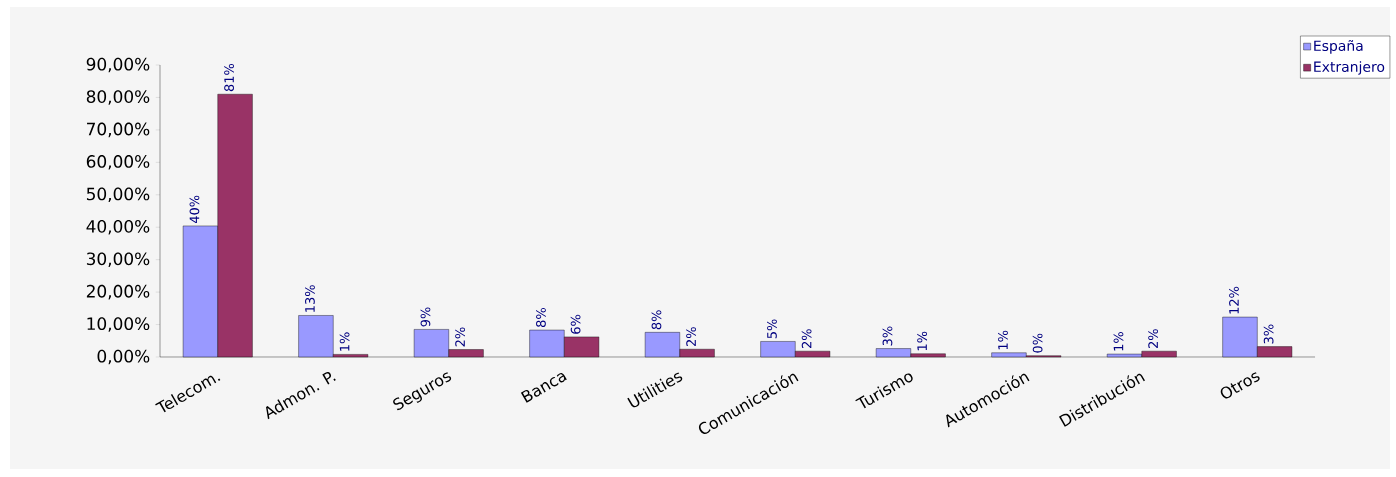 The width and height of the screenshot is (1396, 477). Describe the element at coordinates (425, 317) in the screenshot. I see `data-label: 9%` at that location.